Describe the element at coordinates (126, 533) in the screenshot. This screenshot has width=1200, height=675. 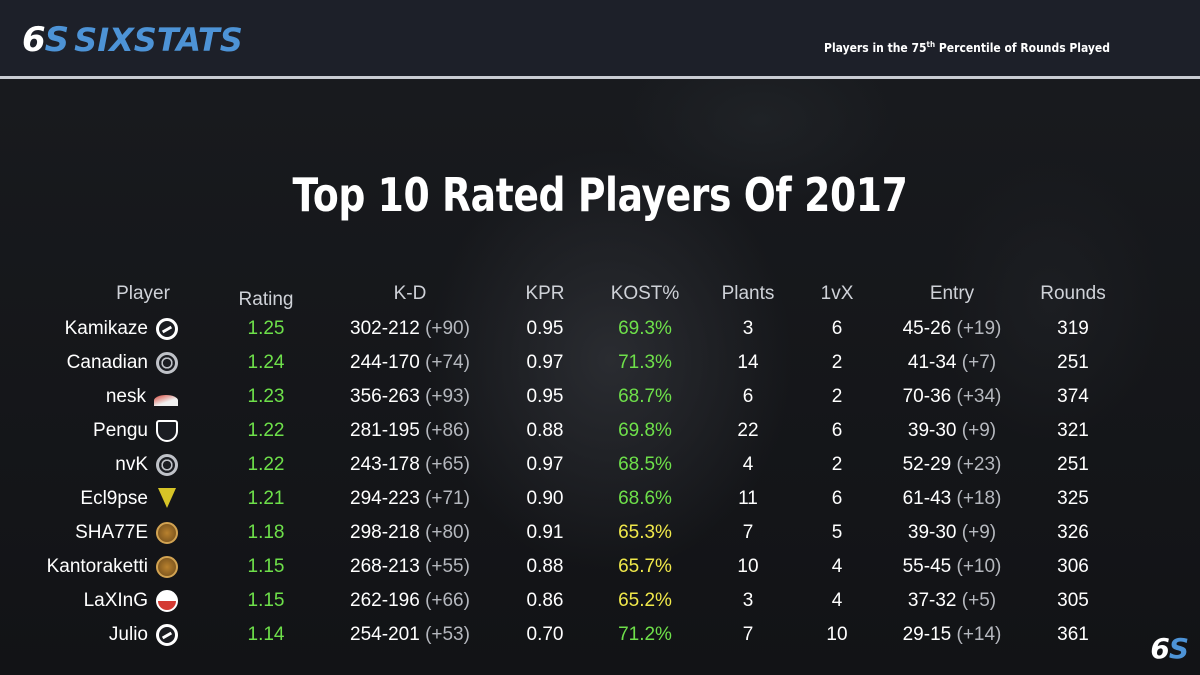
I see `player-cell: SHA77E` at that location.